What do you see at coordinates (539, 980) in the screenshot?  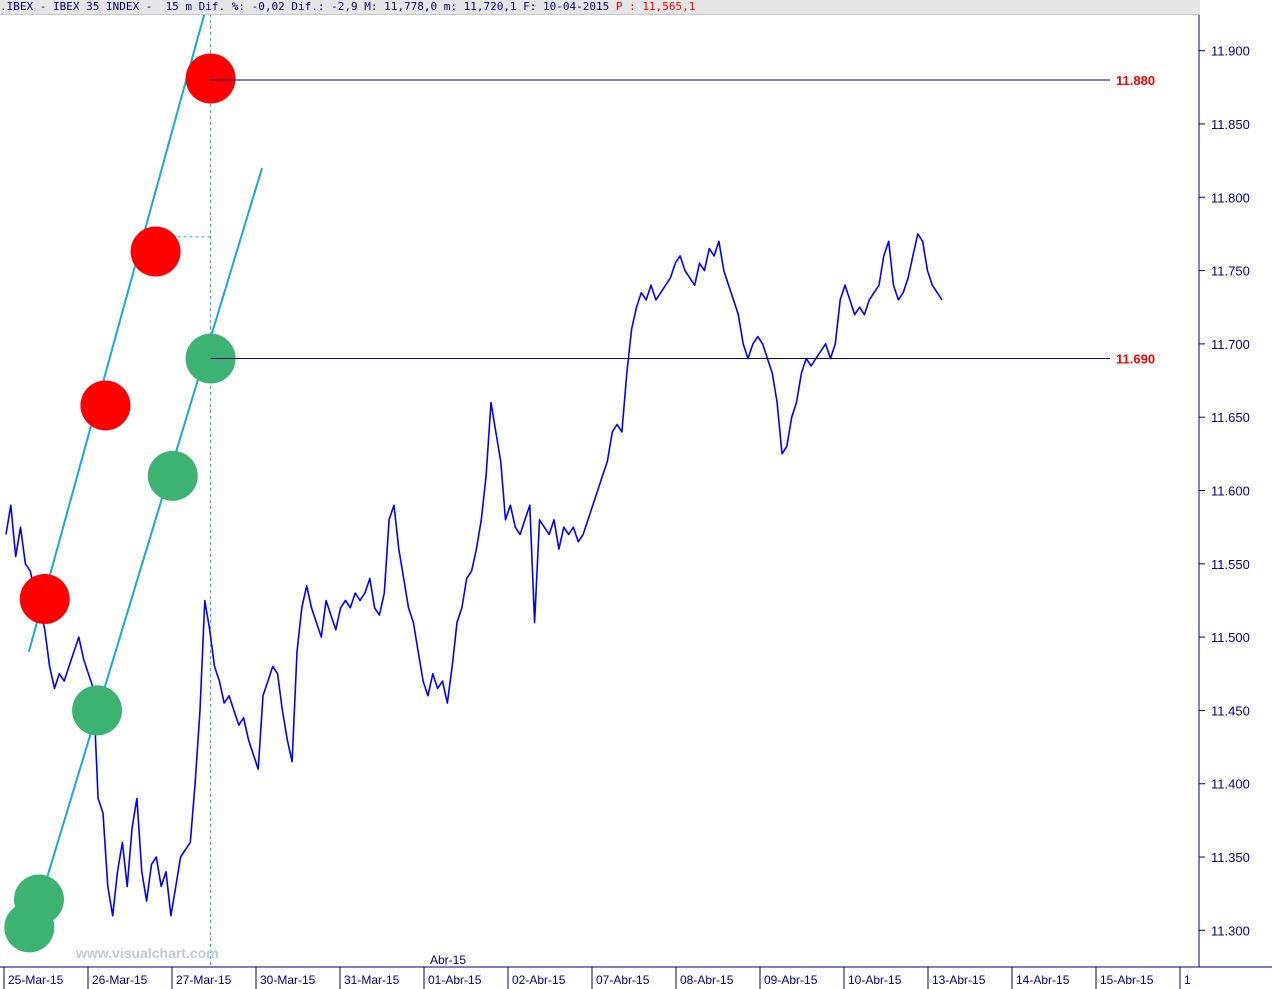 I see `x-tick-label: 02-Abr-15` at bounding box center [539, 980].